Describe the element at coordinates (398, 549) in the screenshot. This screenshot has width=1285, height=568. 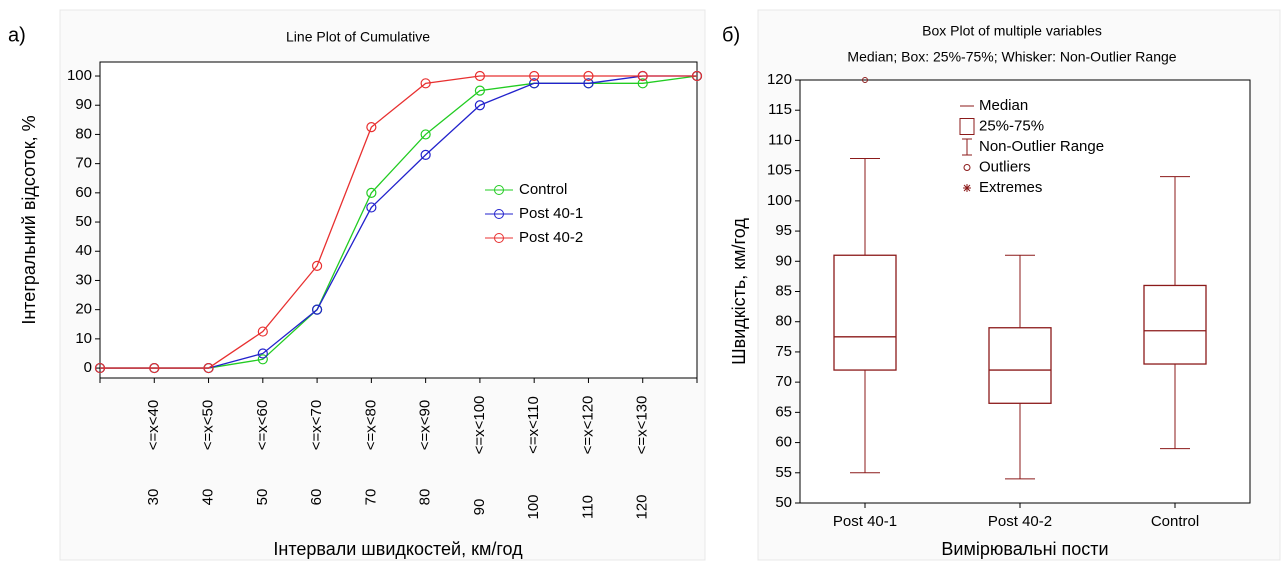
I see `x-axis-label: Інтервали швидкостей, км/год` at that location.